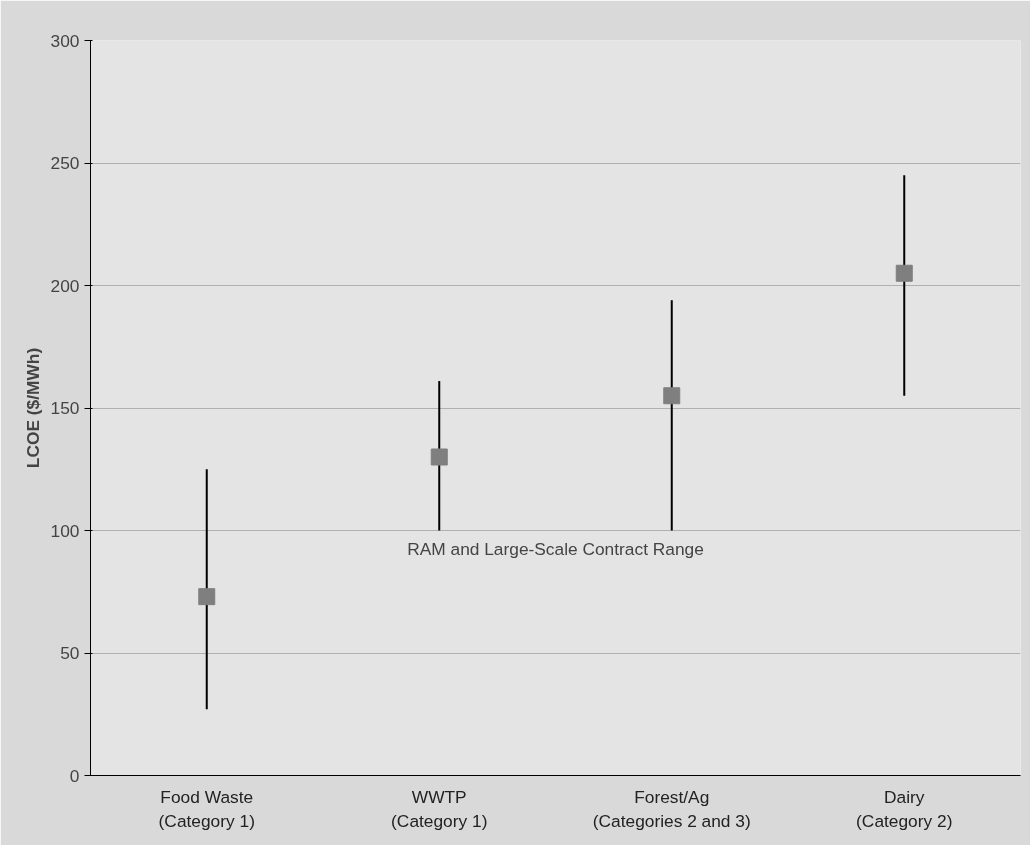 This screenshot has width=1035, height=851. Describe the element at coordinates (671, 808) in the screenshot. I see `x-tick-label: Forest/Ag (Categories 2 and 3)` at that location.